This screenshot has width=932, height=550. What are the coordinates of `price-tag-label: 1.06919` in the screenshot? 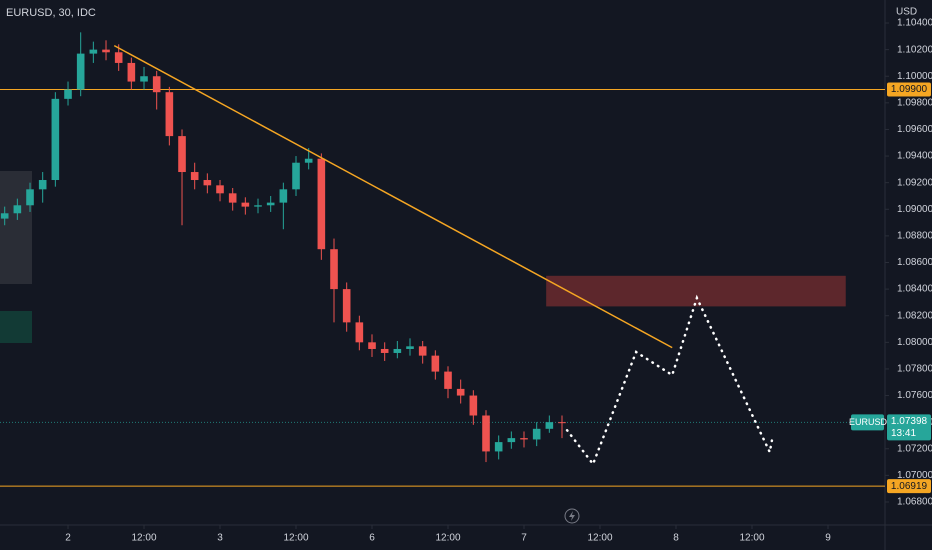 It's located at (909, 486).